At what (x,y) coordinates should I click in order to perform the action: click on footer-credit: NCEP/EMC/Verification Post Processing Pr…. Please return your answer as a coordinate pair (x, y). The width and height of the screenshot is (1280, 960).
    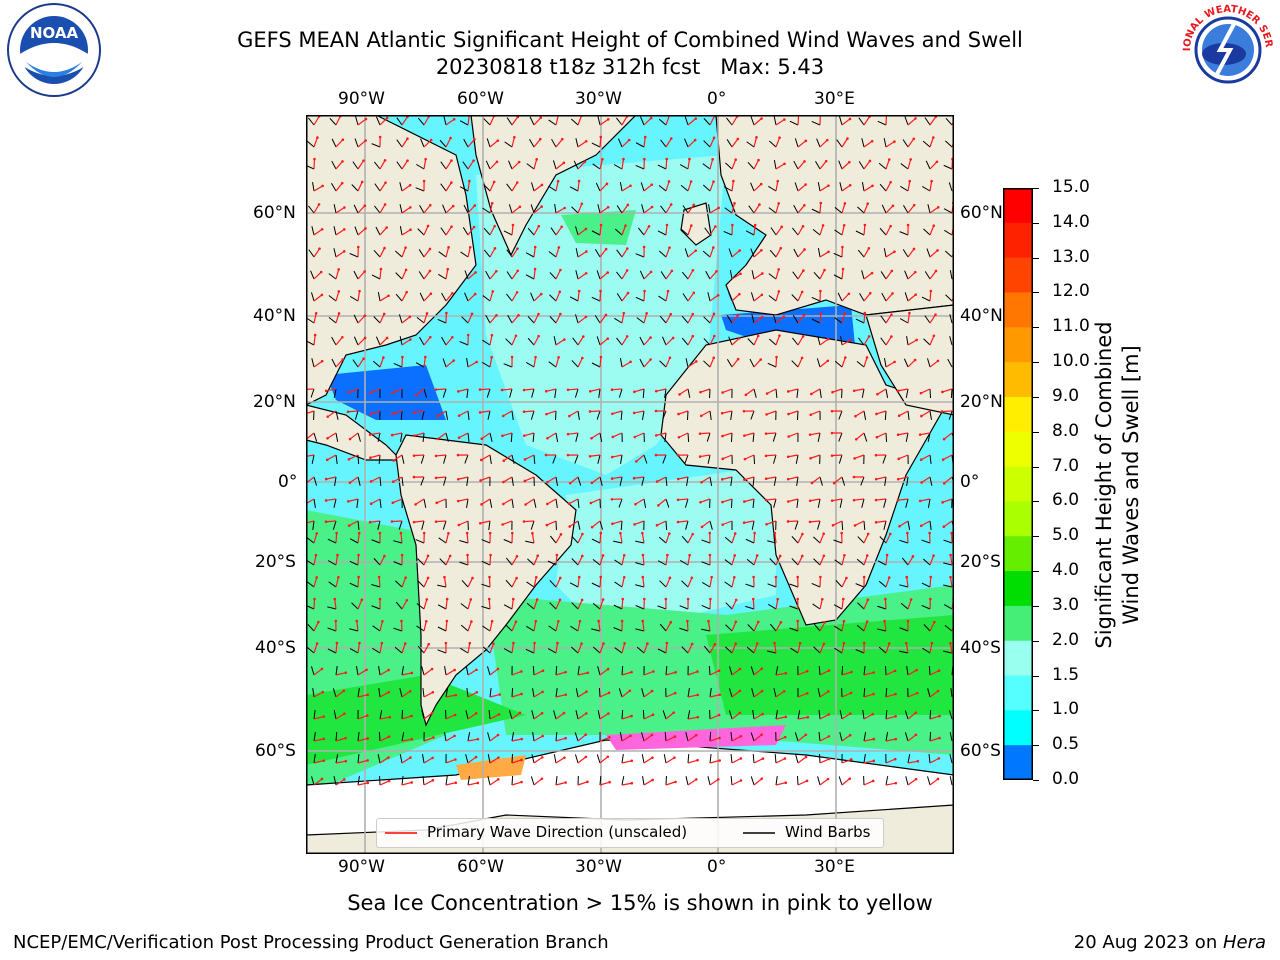
    Looking at the image, I should click on (311, 942).